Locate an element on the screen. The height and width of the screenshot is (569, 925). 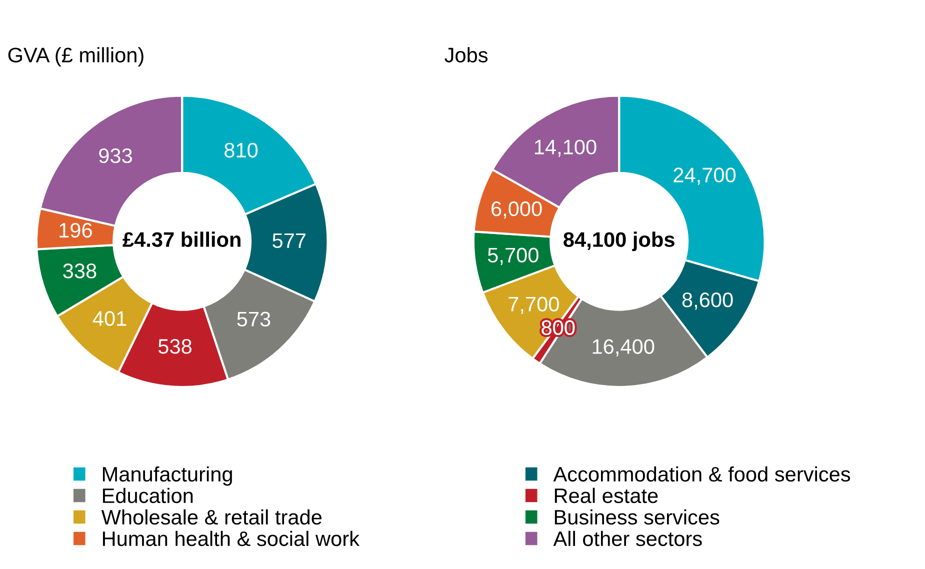
data-label: 810 is located at coordinates (241, 150).